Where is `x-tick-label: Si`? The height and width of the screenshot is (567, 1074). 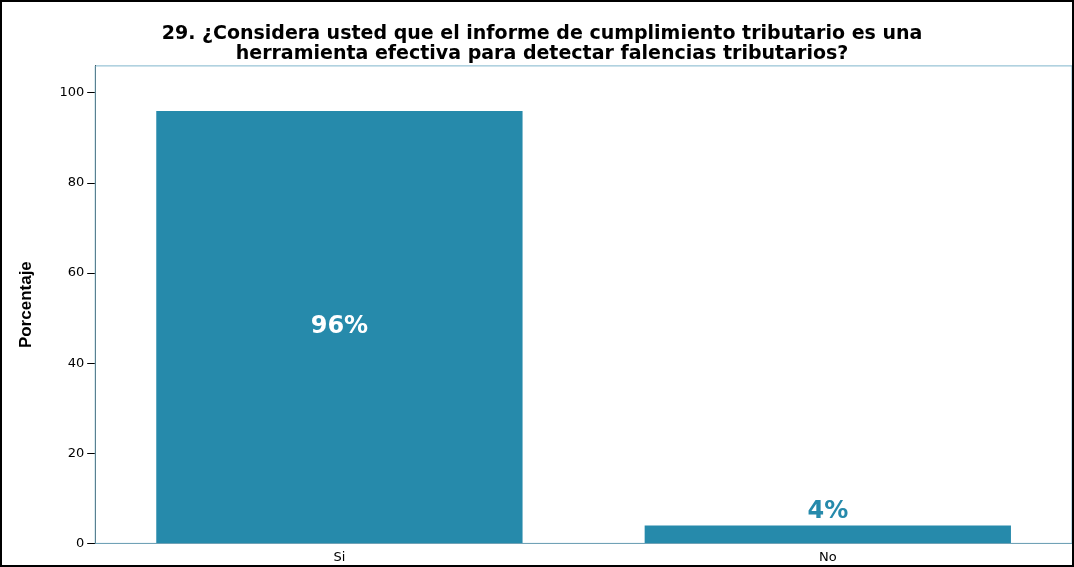 x-tick-label: Si is located at coordinates (339, 556).